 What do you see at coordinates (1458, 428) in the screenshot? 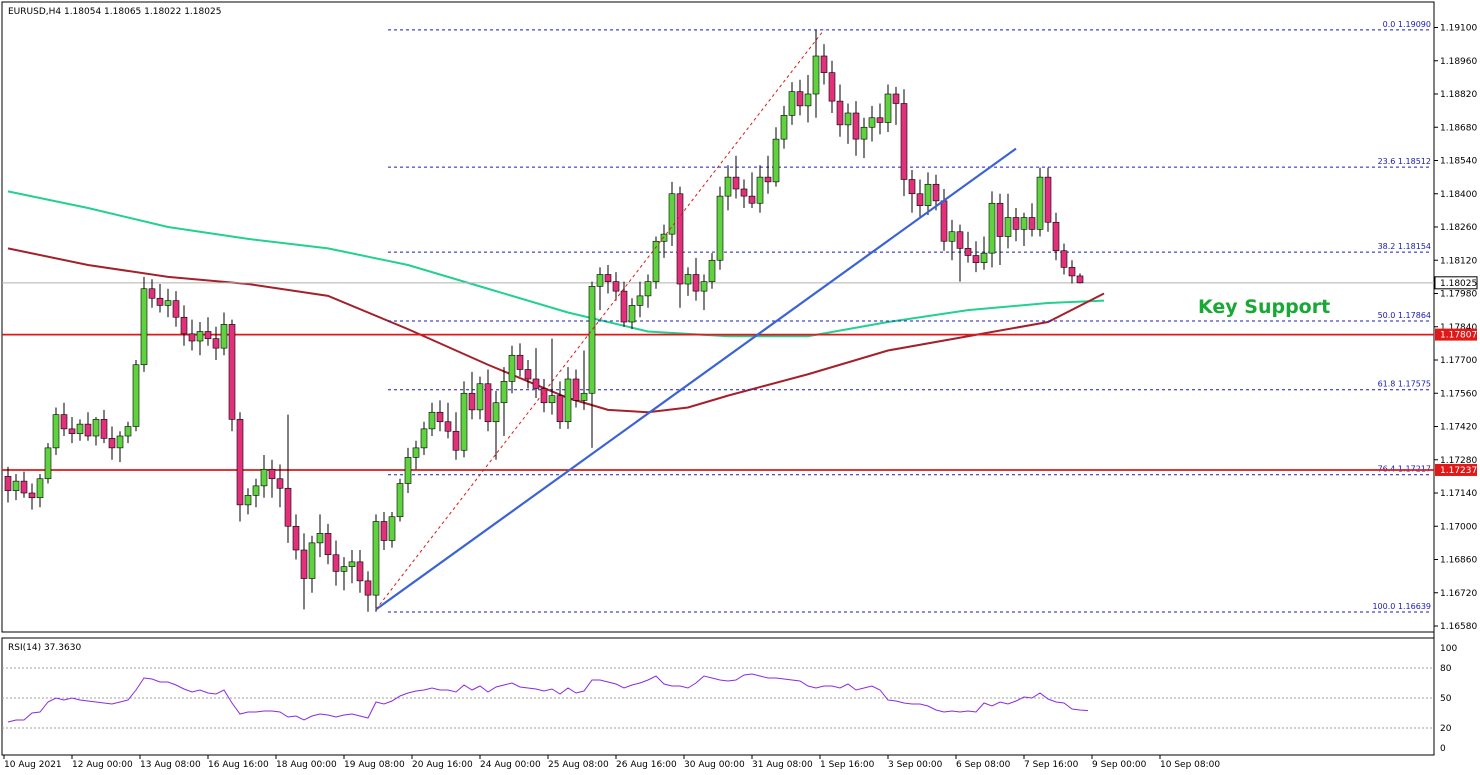
I see `price-tick-label: 1.17420` at bounding box center [1458, 428].